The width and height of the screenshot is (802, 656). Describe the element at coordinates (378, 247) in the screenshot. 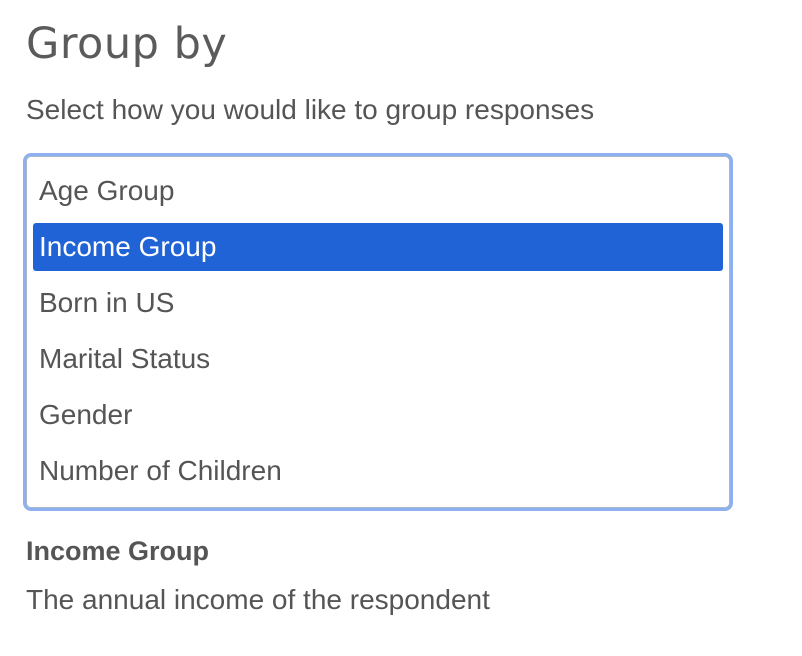

I see `listbox-option-income-group: Income Group` at that location.